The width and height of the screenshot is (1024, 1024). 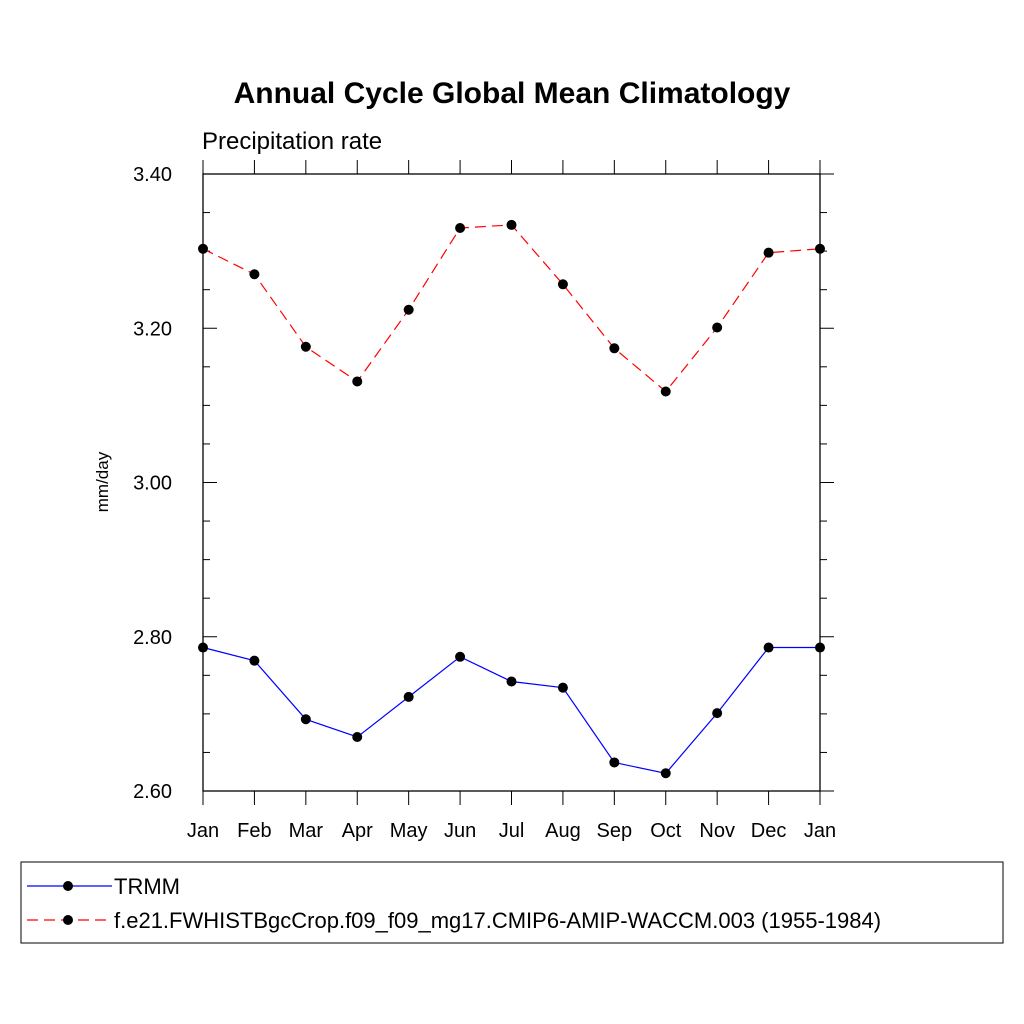 I want to click on x-tick-label: May, so click(x=409, y=831).